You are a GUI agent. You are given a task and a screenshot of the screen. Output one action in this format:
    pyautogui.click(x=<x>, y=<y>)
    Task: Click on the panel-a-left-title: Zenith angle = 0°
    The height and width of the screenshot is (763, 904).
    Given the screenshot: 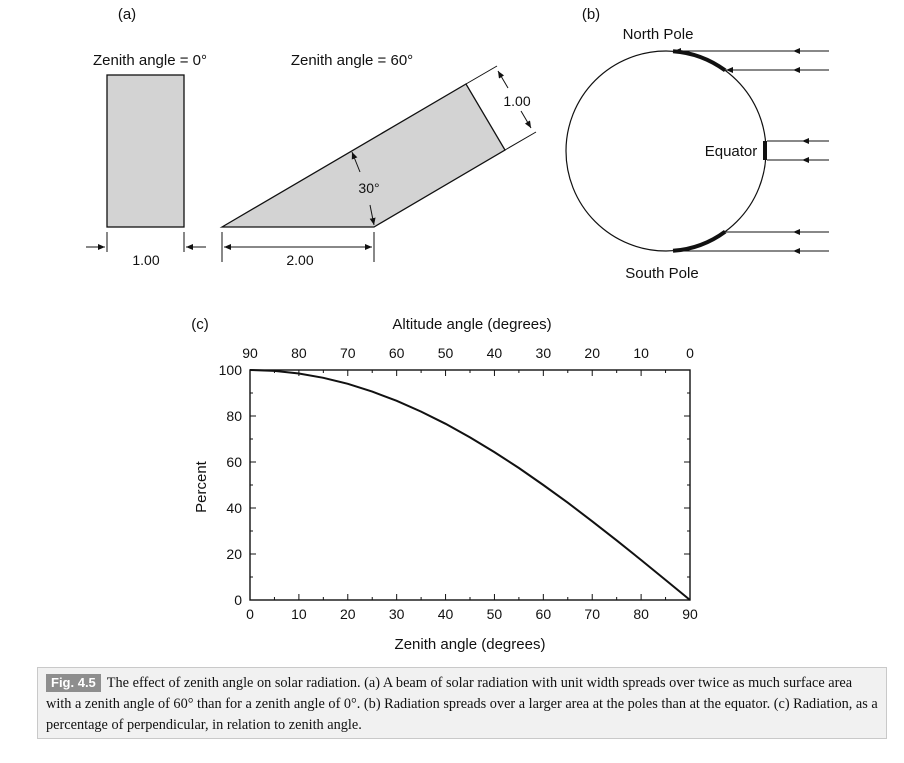 What is the action you would take?
    pyautogui.click(x=150, y=60)
    